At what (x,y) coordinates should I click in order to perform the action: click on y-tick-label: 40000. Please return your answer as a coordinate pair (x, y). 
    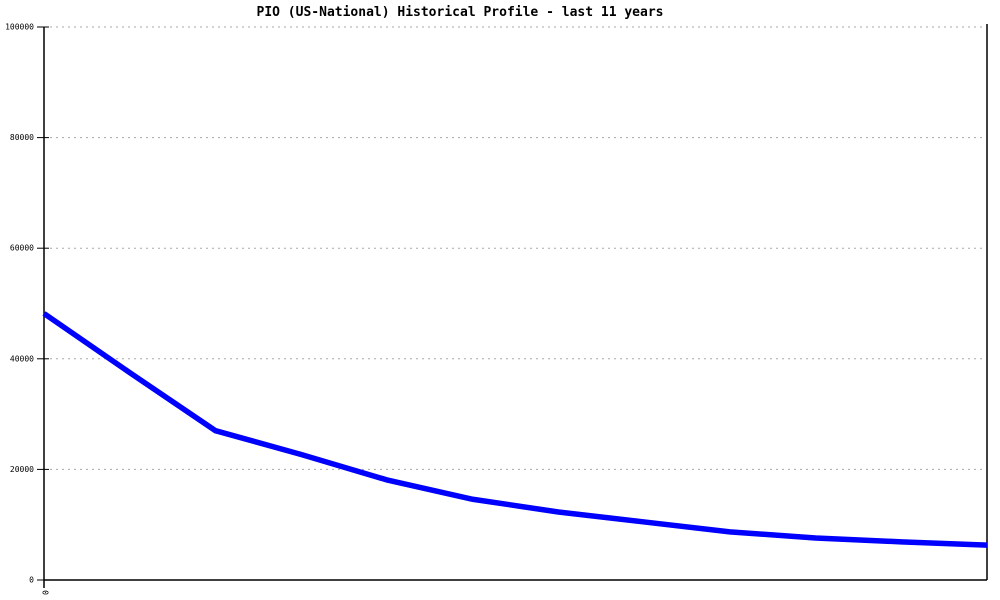
    Looking at the image, I should click on (22, 358).